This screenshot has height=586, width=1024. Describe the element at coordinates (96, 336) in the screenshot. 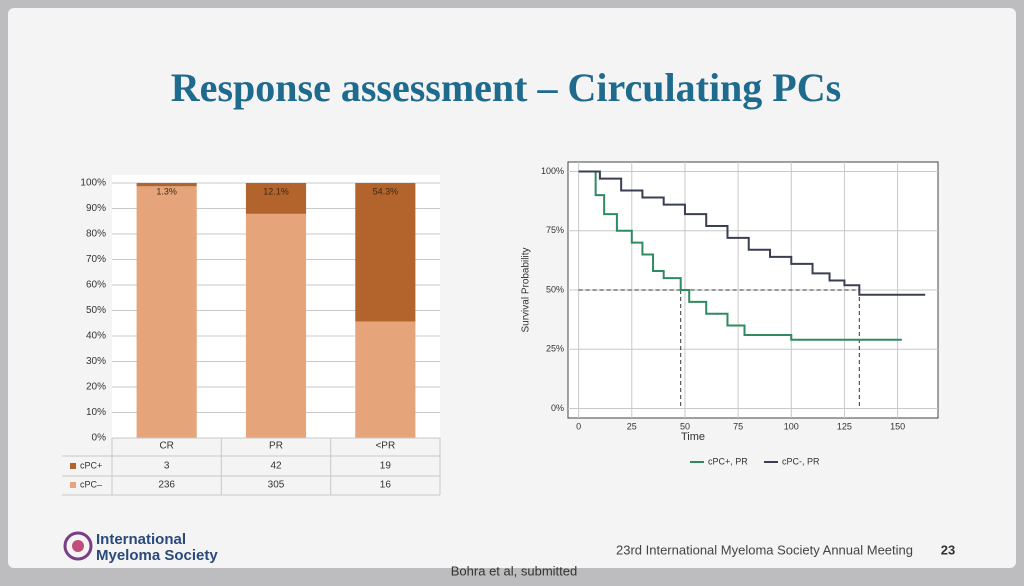

I see `y-tick-label: 40%` at that location.